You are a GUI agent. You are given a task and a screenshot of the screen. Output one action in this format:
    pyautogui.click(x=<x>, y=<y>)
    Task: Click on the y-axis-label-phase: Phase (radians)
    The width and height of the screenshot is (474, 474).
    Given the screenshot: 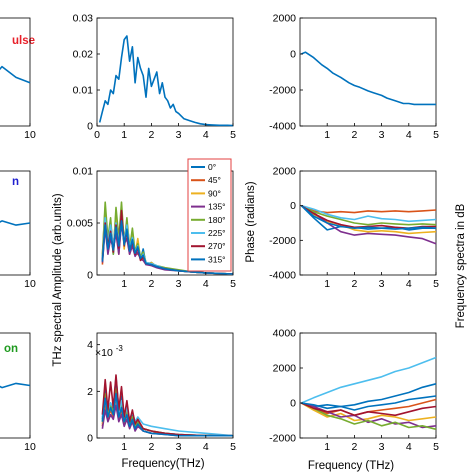 What is the action you would take?
    pyautogui.click(x=251, y=221)
    